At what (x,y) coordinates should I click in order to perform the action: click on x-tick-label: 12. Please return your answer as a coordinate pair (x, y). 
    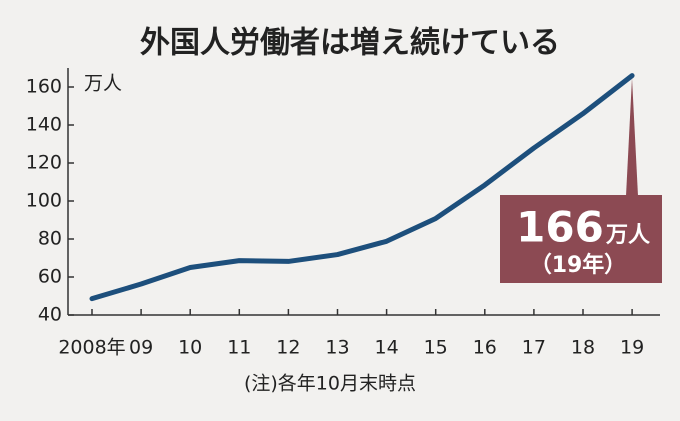
    Looking at the image, I should click on (288, 348).